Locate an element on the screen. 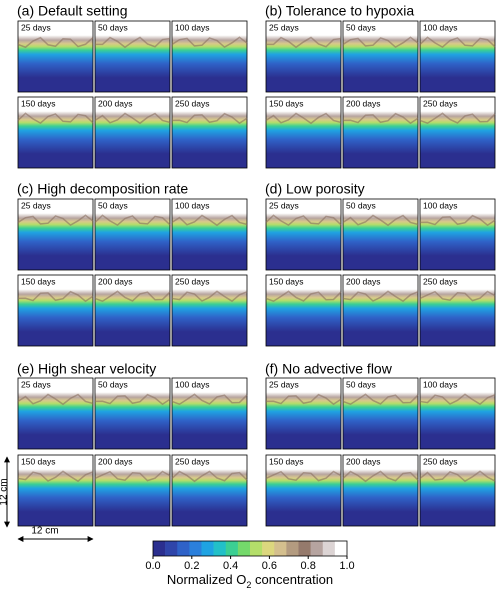  colorbar-frame is located at coordinates (250, 548).